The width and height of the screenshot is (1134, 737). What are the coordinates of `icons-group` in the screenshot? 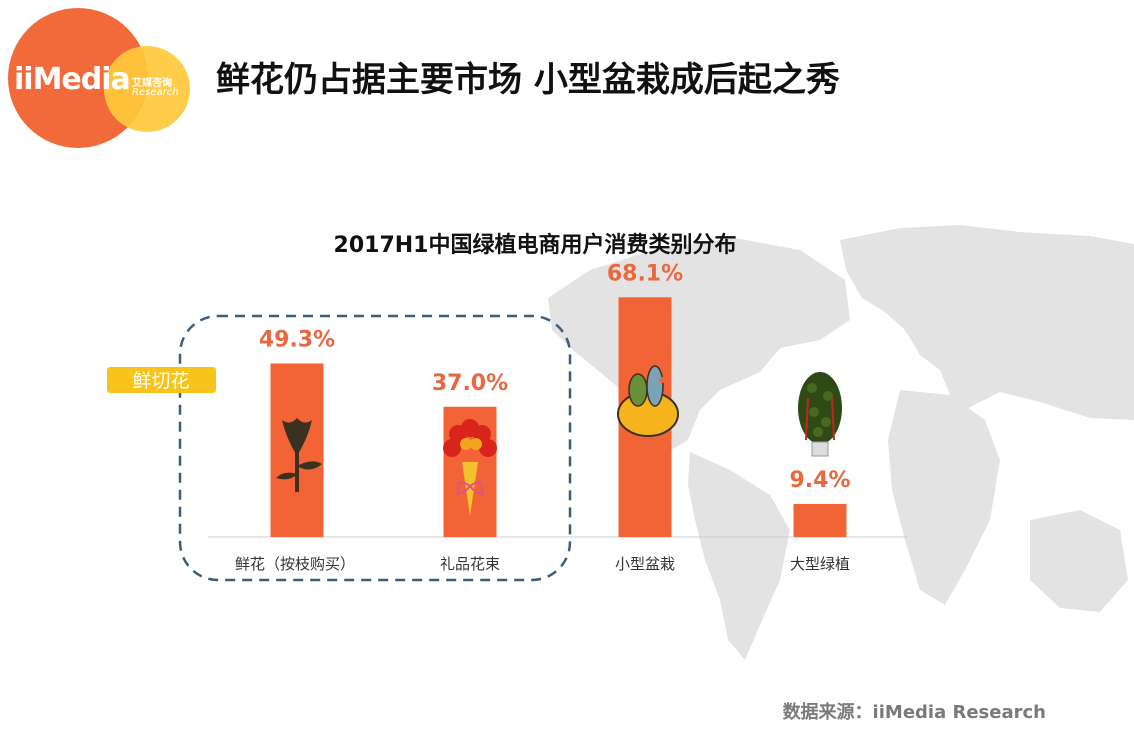 It's located at (559, 440).